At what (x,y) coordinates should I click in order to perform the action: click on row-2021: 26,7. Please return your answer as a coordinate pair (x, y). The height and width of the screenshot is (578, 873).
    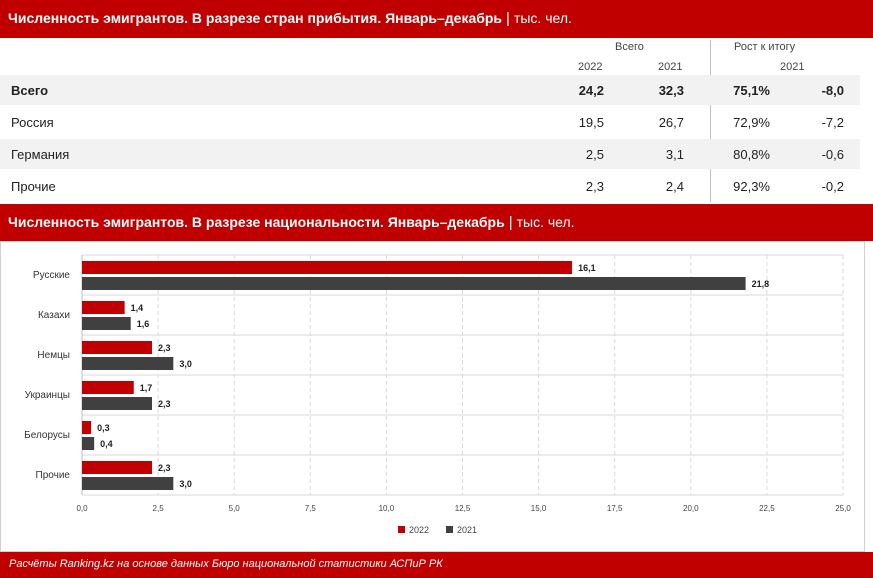
    Looking at the image, I should click on (671, 122).